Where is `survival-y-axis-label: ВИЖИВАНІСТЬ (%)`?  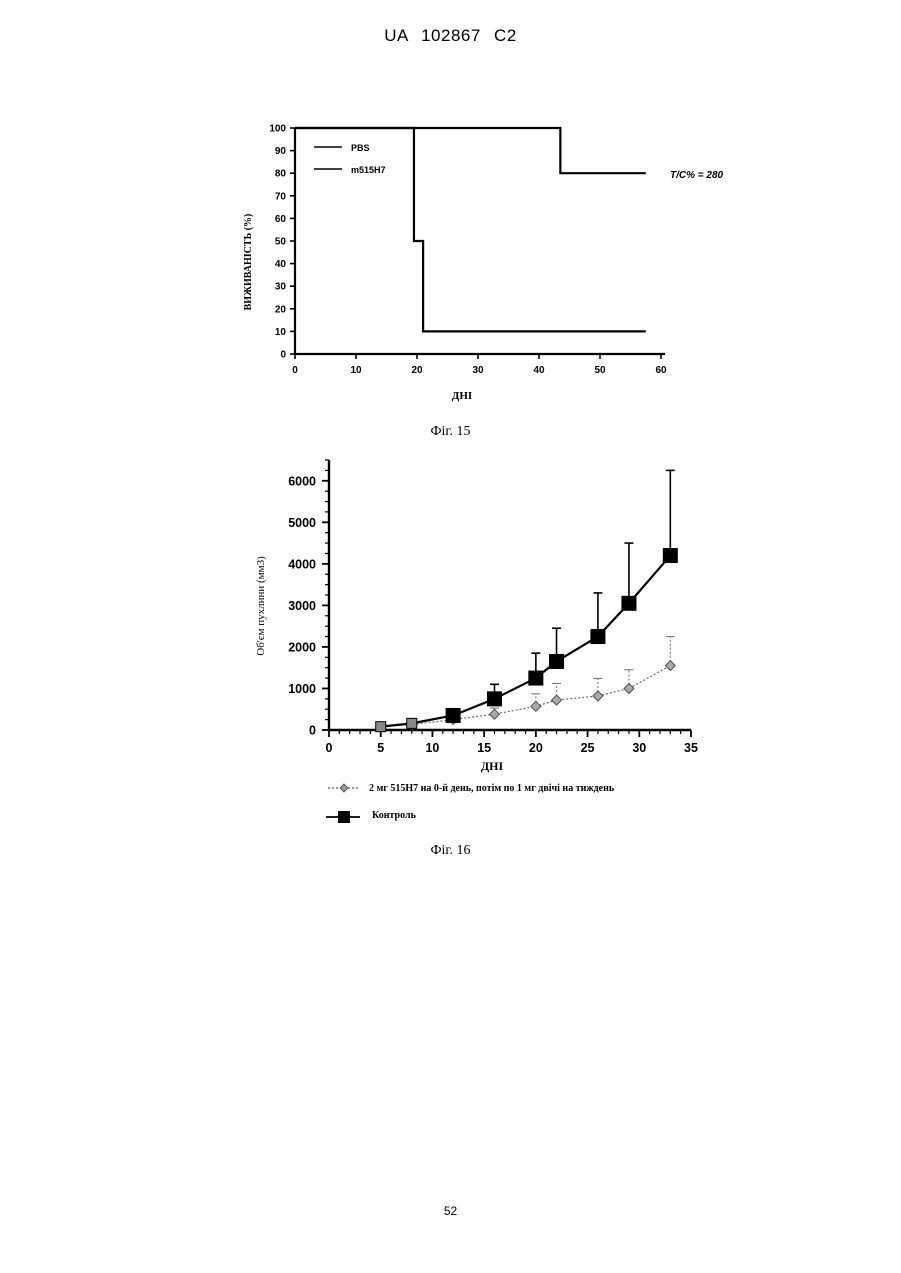
survival-y-axis-label: ВИЖИВАНІСТЬ (%) is located at coordinates (248, 262).